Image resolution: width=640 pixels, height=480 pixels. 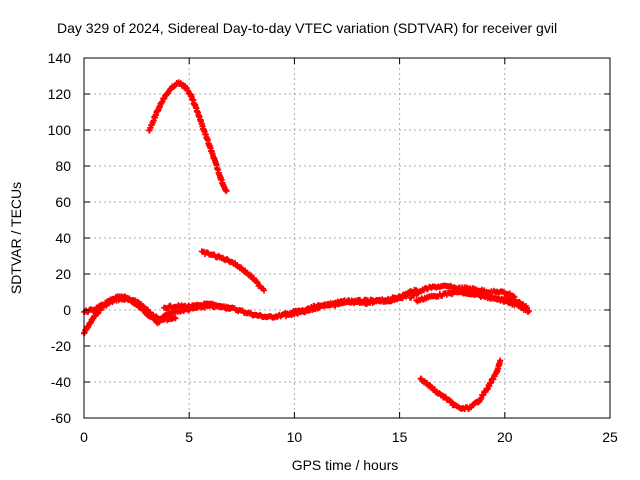 I want to click on x-tick-label: 15, so click(x=400, y=437).